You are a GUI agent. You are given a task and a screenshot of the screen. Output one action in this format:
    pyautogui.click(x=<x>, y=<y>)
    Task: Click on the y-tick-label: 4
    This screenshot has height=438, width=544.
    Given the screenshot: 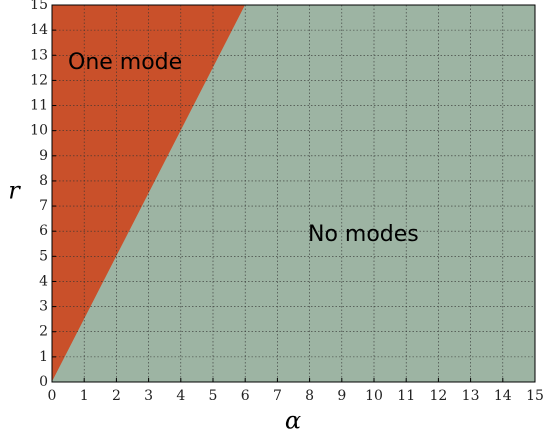 What is the action you would take?
    pyautogui.click(x=43, y=281)
    